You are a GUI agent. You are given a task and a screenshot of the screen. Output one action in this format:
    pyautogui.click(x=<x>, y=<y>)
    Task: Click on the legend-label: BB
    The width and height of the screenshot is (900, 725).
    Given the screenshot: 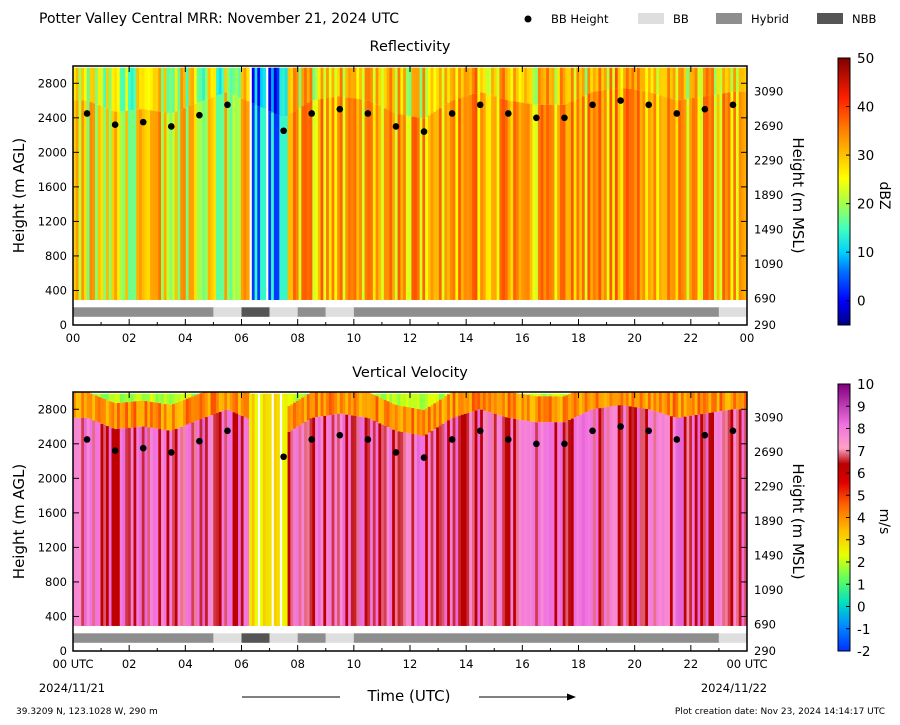 What is the action you would take?
    pyautogui.click(x=681, y=19)
    